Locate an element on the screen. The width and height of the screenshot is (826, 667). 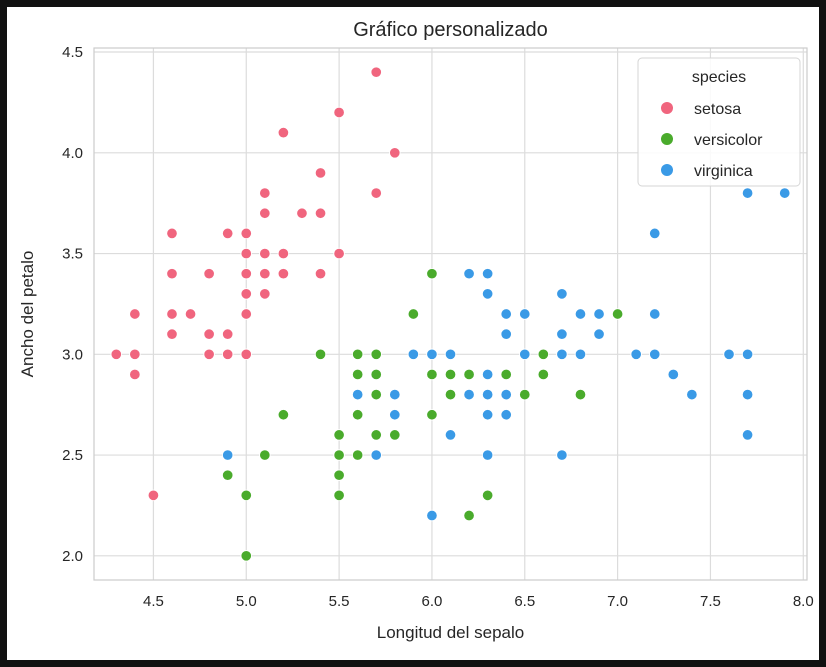
legend-label: versicolor is located at coordinates (728, 140).